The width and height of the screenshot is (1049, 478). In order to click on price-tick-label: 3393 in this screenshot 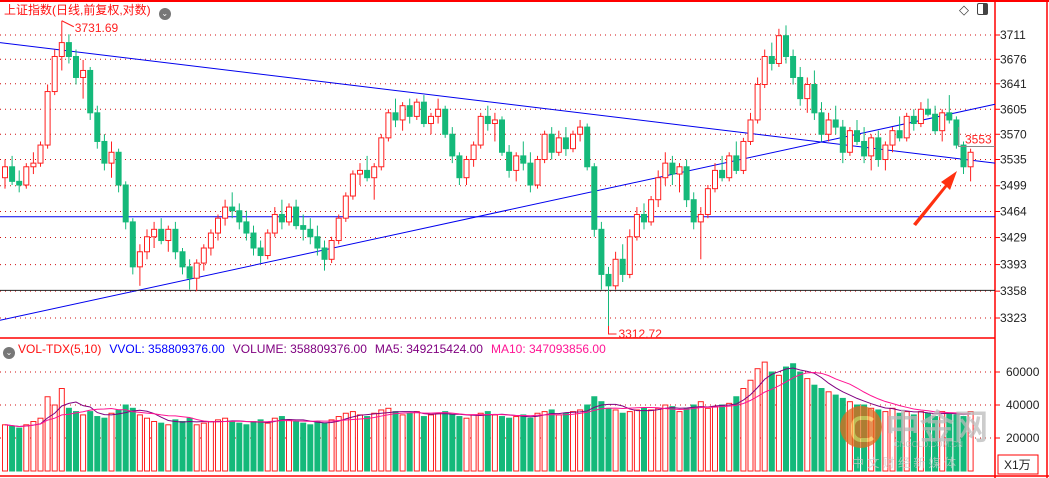, I will do `click(1013, 265)`.